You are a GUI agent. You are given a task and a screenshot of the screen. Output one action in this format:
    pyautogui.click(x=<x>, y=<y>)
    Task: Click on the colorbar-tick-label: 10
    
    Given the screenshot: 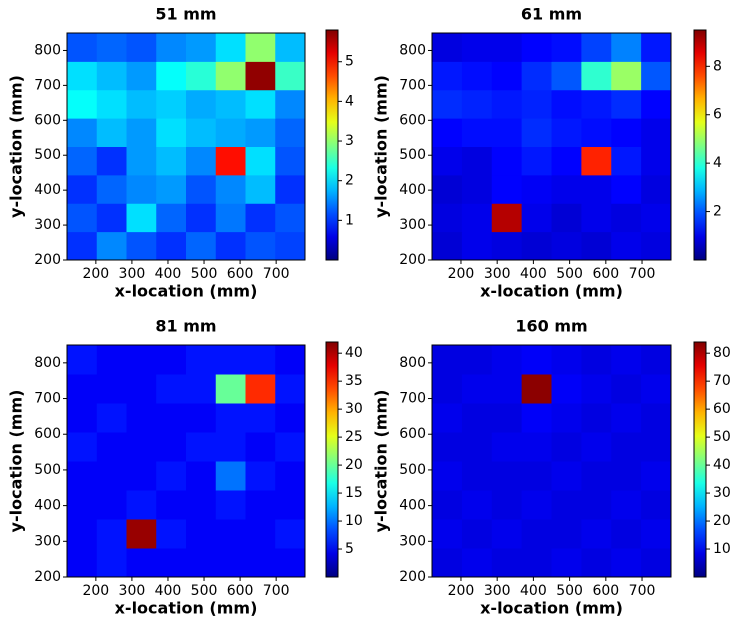 What is the action you would take?
    pyautogui.click(x=354, y=521)
    